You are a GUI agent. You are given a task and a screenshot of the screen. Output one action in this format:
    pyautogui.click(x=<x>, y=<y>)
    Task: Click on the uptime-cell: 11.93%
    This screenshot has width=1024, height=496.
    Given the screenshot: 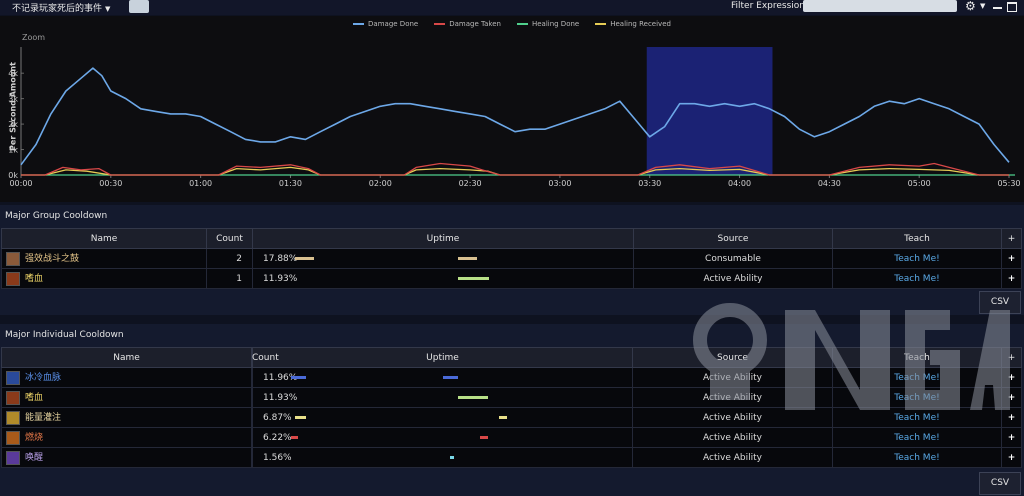 What is the action you would take?
    pyautogui.click(x=442, y=397)
    